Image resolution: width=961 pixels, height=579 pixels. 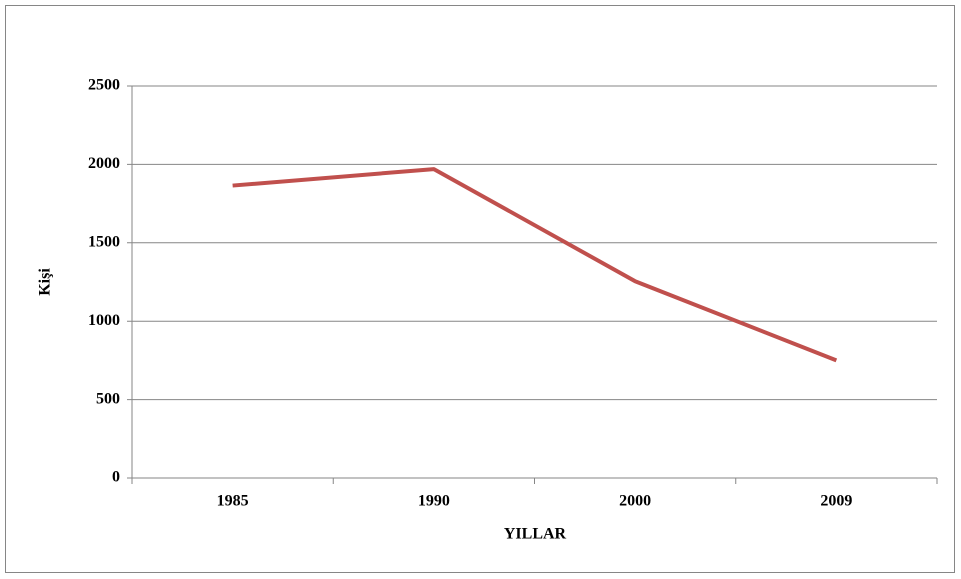 I want to click on y-tick-label: 1000, so click(x=104, y=320).